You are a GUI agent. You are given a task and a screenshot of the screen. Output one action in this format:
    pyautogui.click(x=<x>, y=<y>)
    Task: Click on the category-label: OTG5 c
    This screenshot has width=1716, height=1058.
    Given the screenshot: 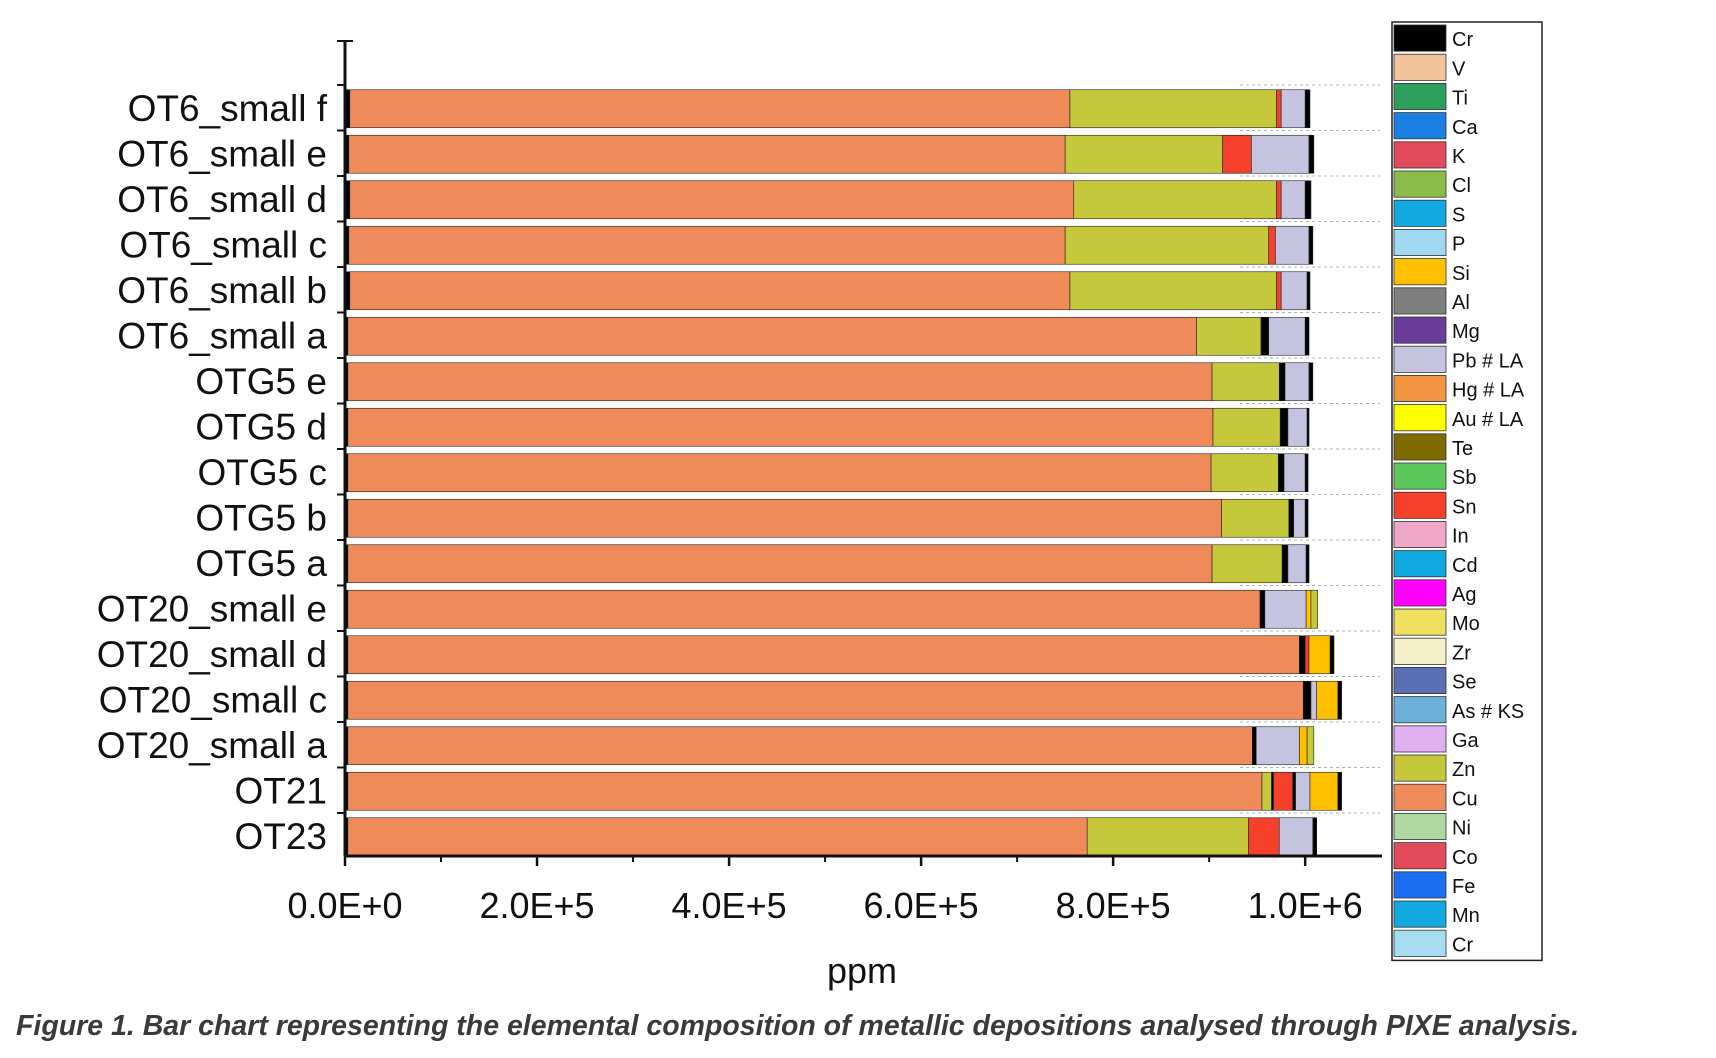 What is the action you would take?
    pyautogui.click(x=262, y=472)
    